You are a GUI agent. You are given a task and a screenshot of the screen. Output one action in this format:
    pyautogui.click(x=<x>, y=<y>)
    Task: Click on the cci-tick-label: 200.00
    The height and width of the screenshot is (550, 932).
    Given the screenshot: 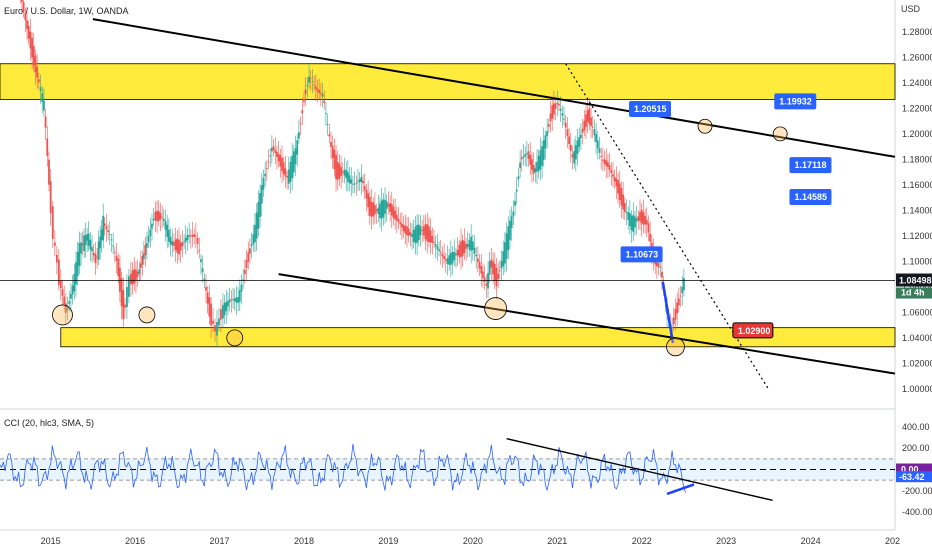 What is the action you would take?
    pyautogui.click(x=916, y=448)
    